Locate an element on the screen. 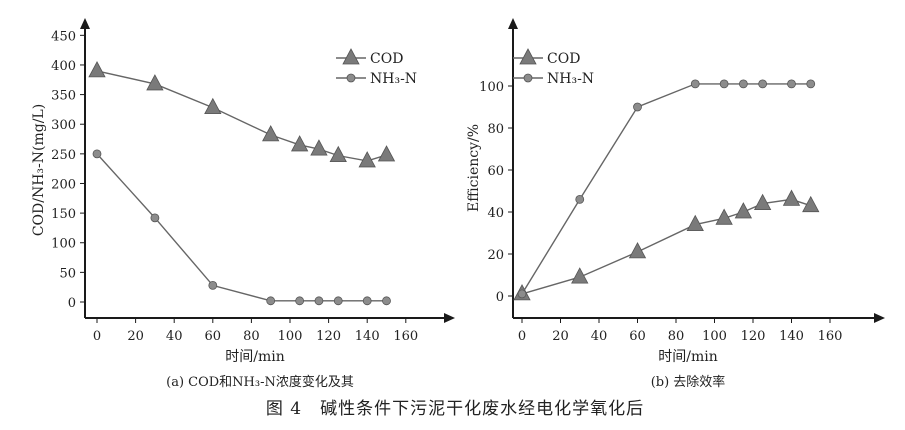 The image size is (905, 430). chart-b-x-tick-label: 40 is located at coordinates (599, 336).